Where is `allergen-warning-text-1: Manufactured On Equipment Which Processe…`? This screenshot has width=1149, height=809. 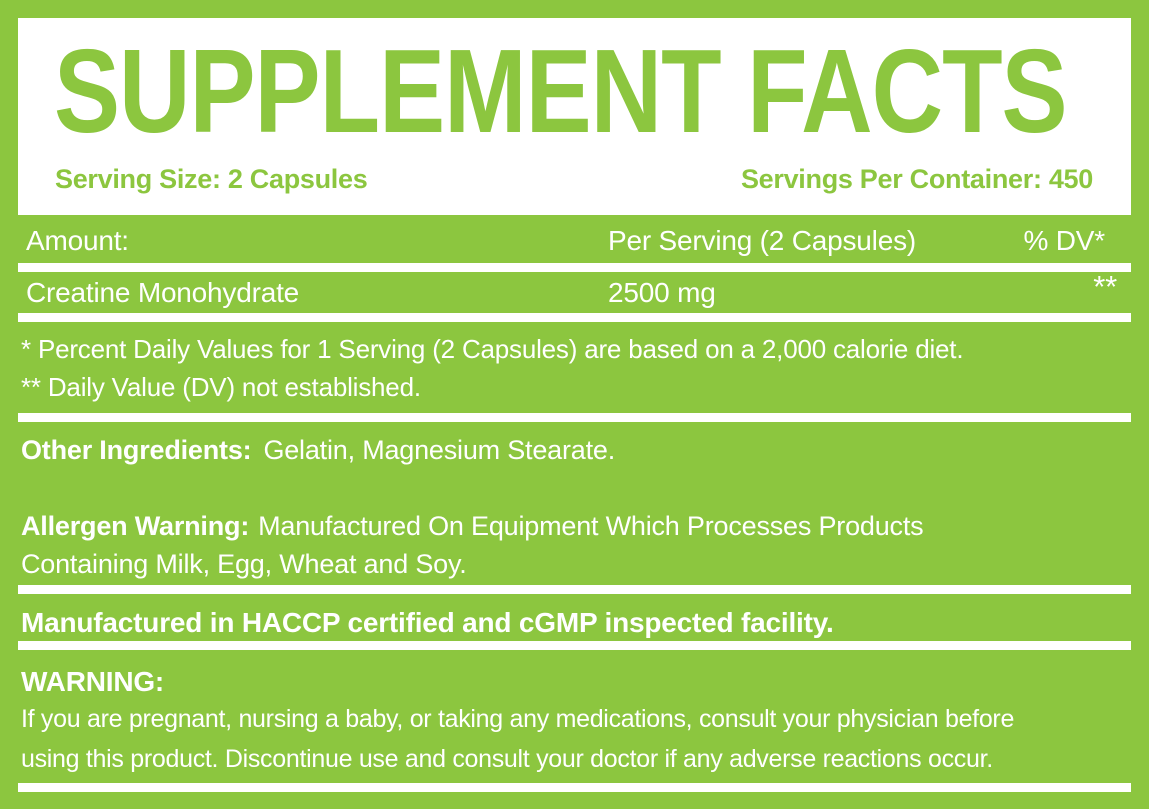
allergen-warning-text-1: Manufactured On Equipment Which Processe… is located at coordinates (591, 526).